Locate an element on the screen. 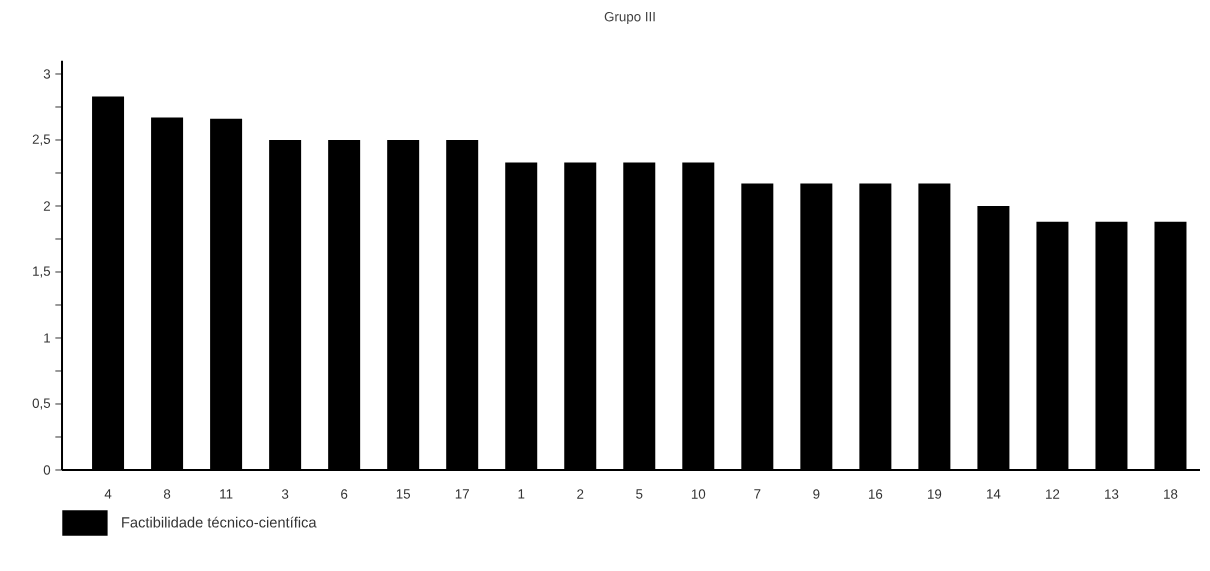 The height and width of the screenshot is (571, 1210). legend-label: Factibilidade técnico-científica is located at coordinates (219, 522).